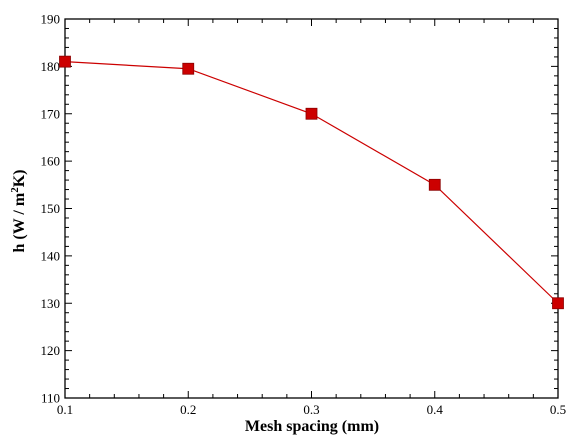 The height and width of the screenshot is (435, 566). I want to click on y-tick-label: 140, so click(51, 255).